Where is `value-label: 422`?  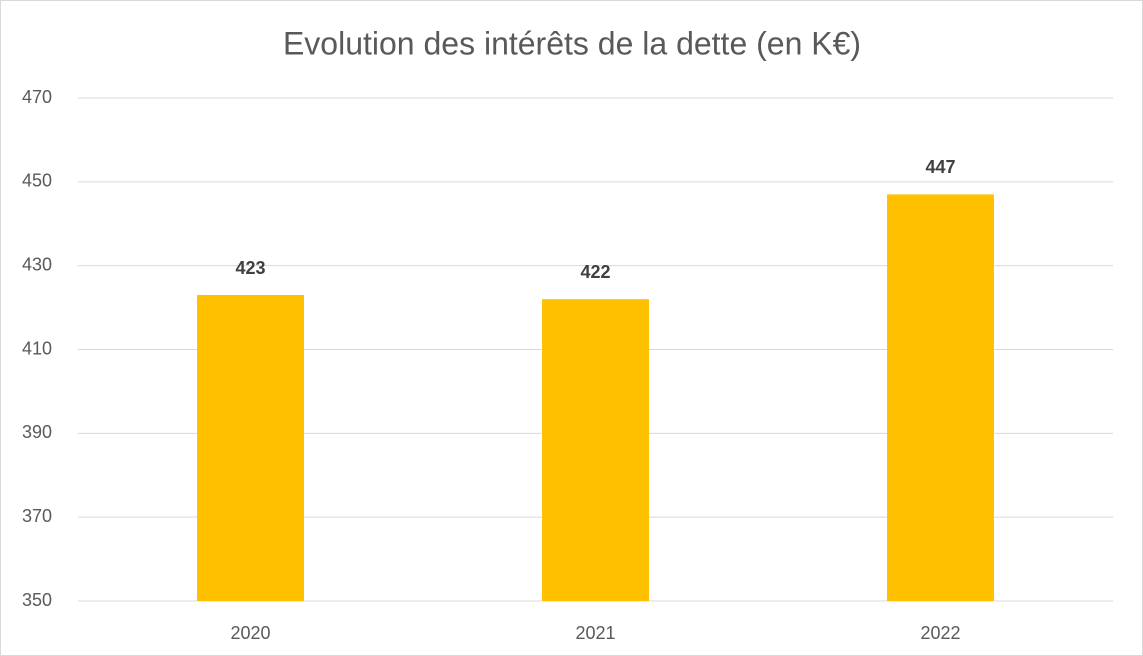 value-label: 422 is located at coordinates (595, 272).